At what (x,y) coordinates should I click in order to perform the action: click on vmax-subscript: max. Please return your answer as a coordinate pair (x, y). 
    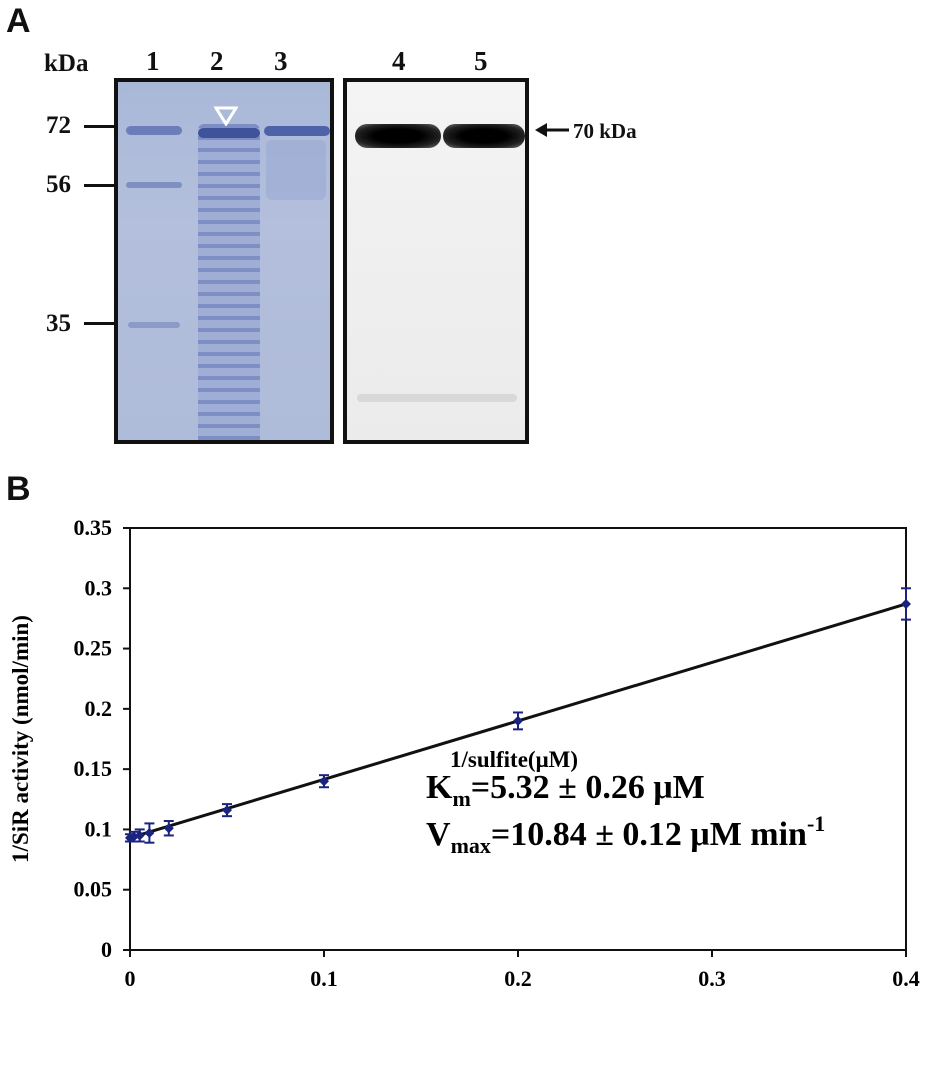
    Looking at the image, I should click on (471, 845).